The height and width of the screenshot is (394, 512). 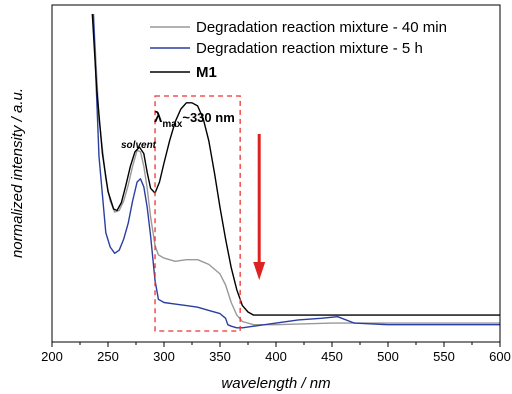 I want to click on x-tick-label: 300, so click(x=164, y=356).